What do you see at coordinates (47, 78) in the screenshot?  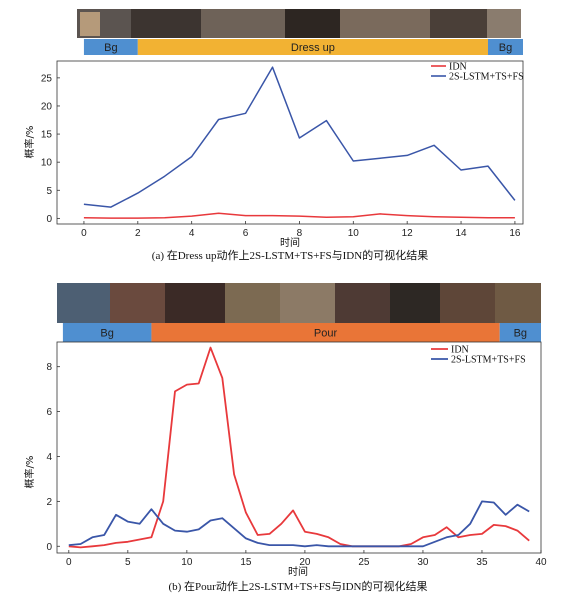 I see `y-tick-label: 25` at bounding box center [47, 78].